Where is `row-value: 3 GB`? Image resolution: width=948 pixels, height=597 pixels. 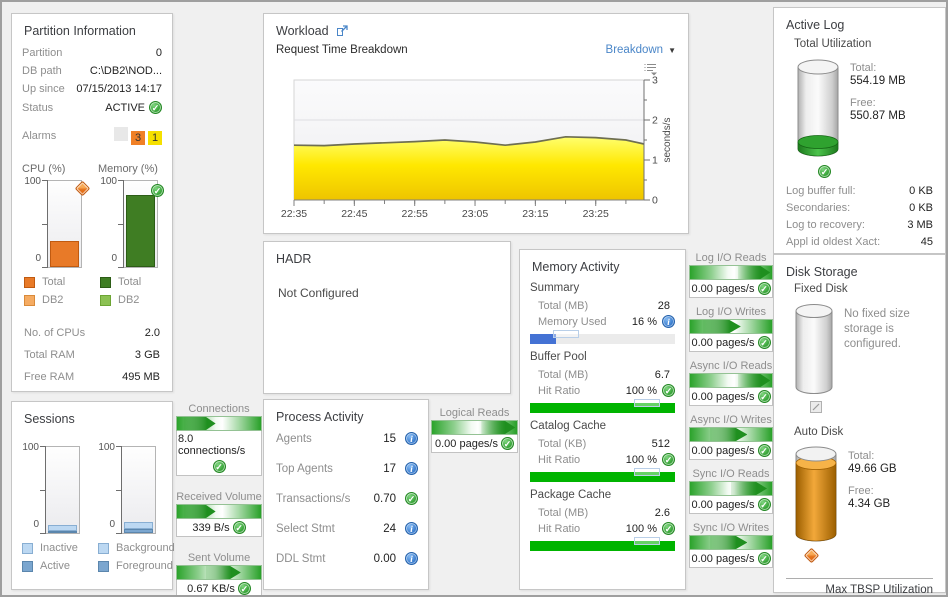
row-value: 3 GB is located at coordinates (147, 355).